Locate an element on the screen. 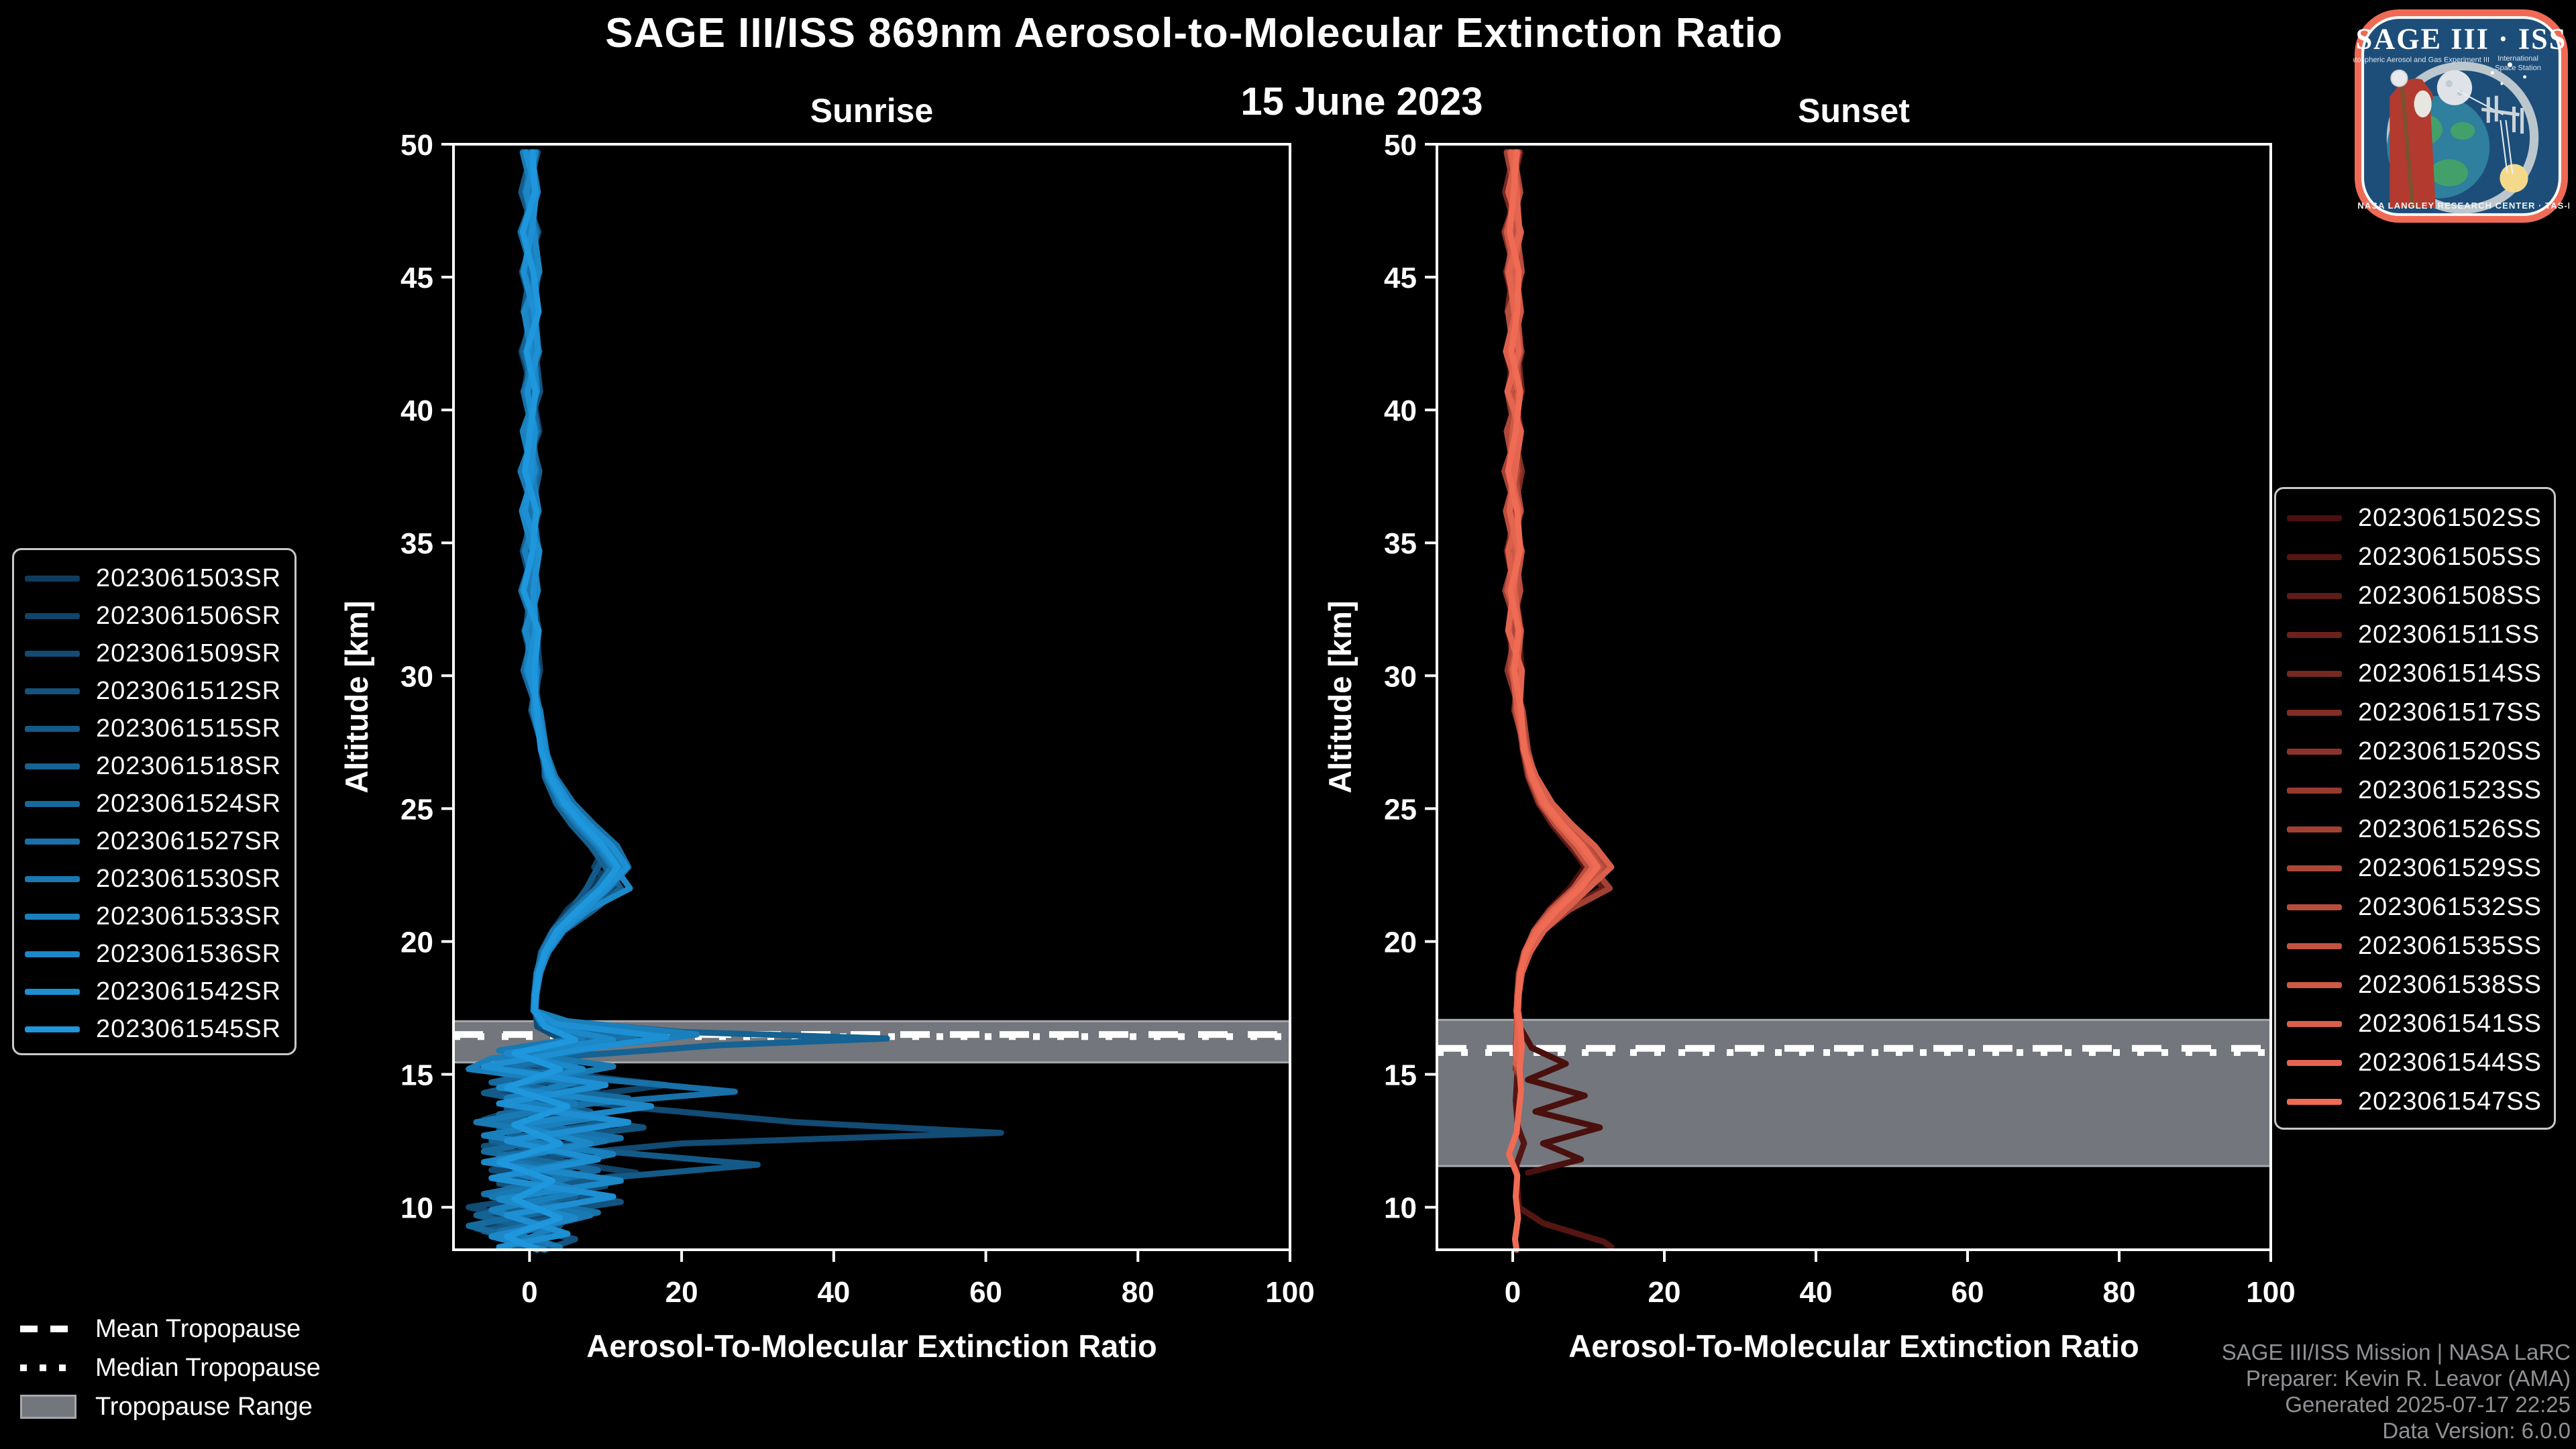 The image size is (2576, 1449). legend-label: 2023061526SS is located at coordinates (2450, 828).